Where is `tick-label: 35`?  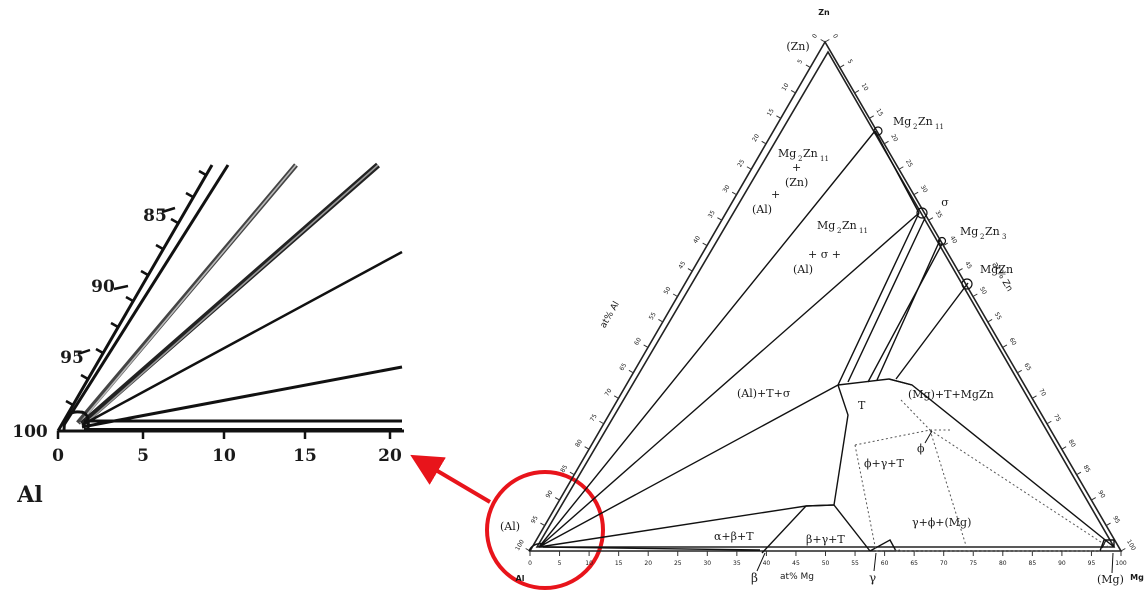 tick-label: 35 is located at coordinates (712, 214).